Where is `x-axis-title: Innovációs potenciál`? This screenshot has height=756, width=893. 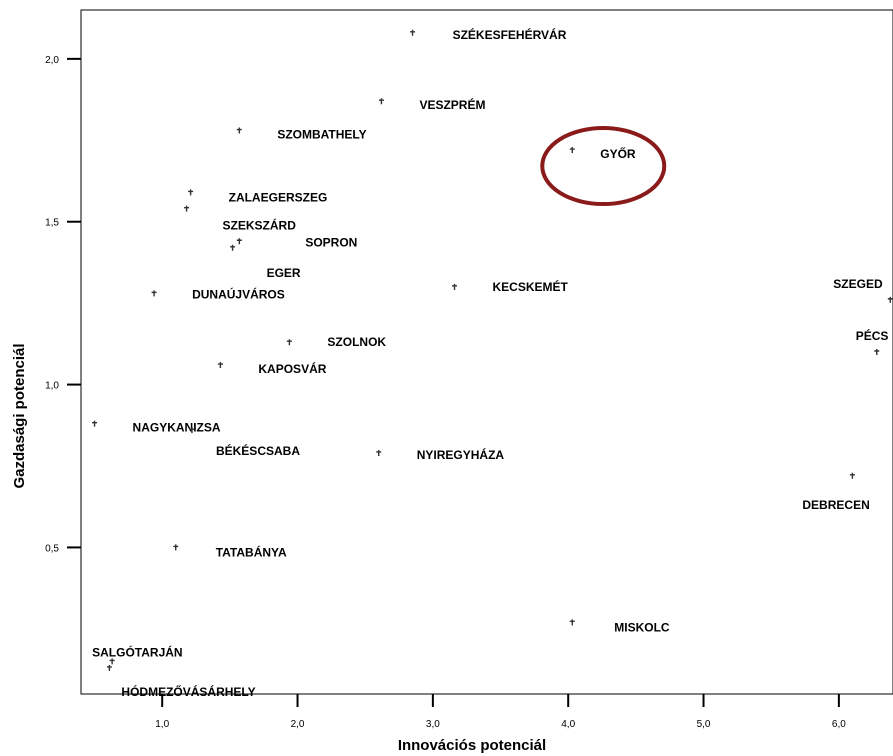
x-axis-title: Innovációs potenciál is located at coordinates (472, 745).